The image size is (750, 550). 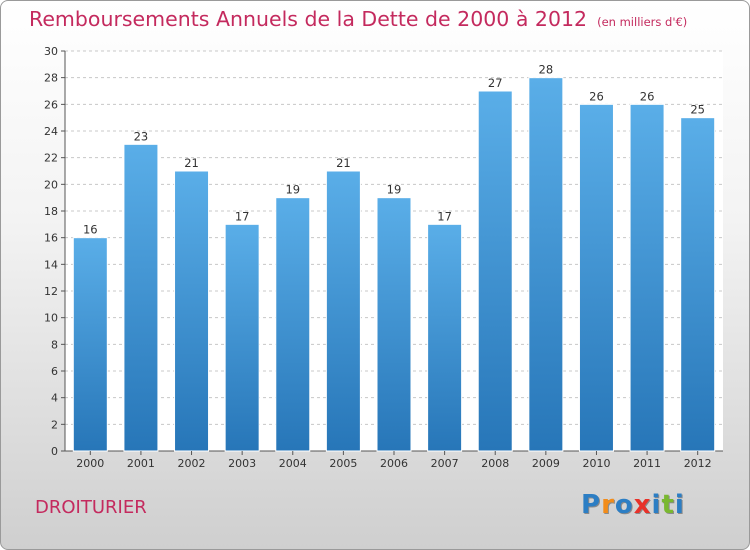 I want to click on logo-letter: o, so click(x=624, y=505).